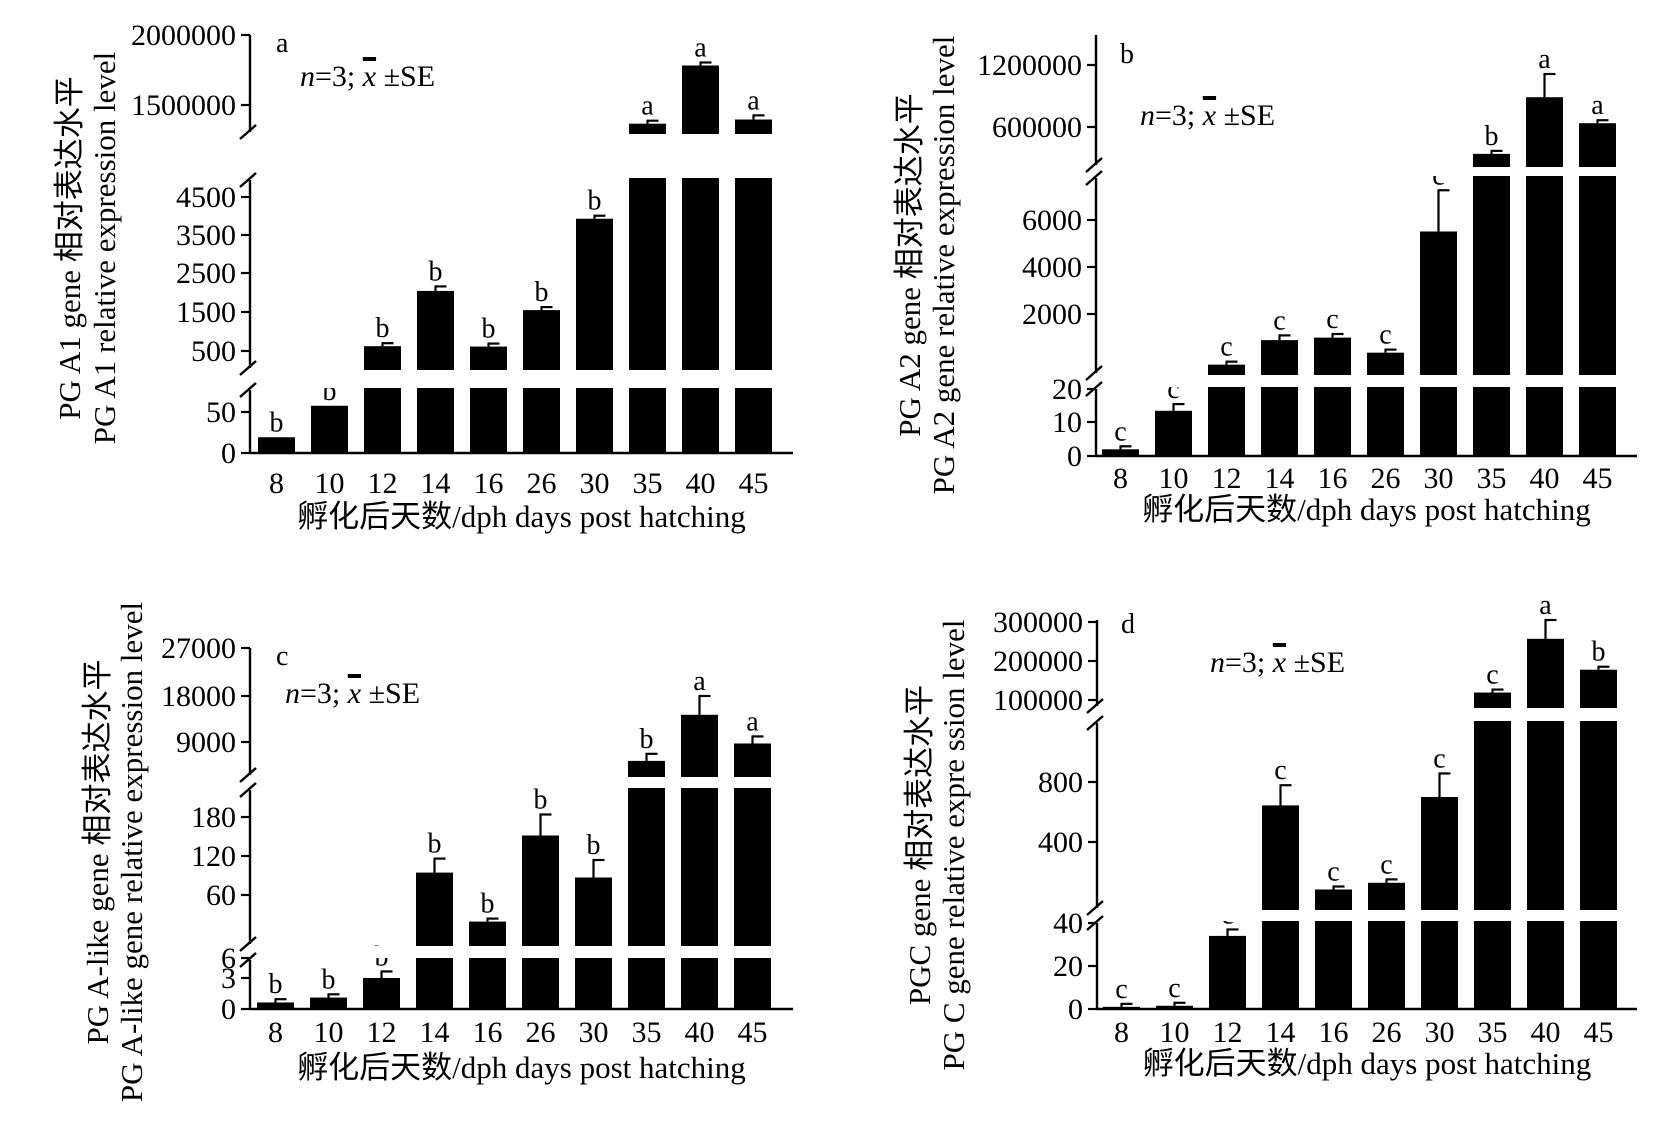  I want to click on x-tick-label: 26, so click(1387, 1032).